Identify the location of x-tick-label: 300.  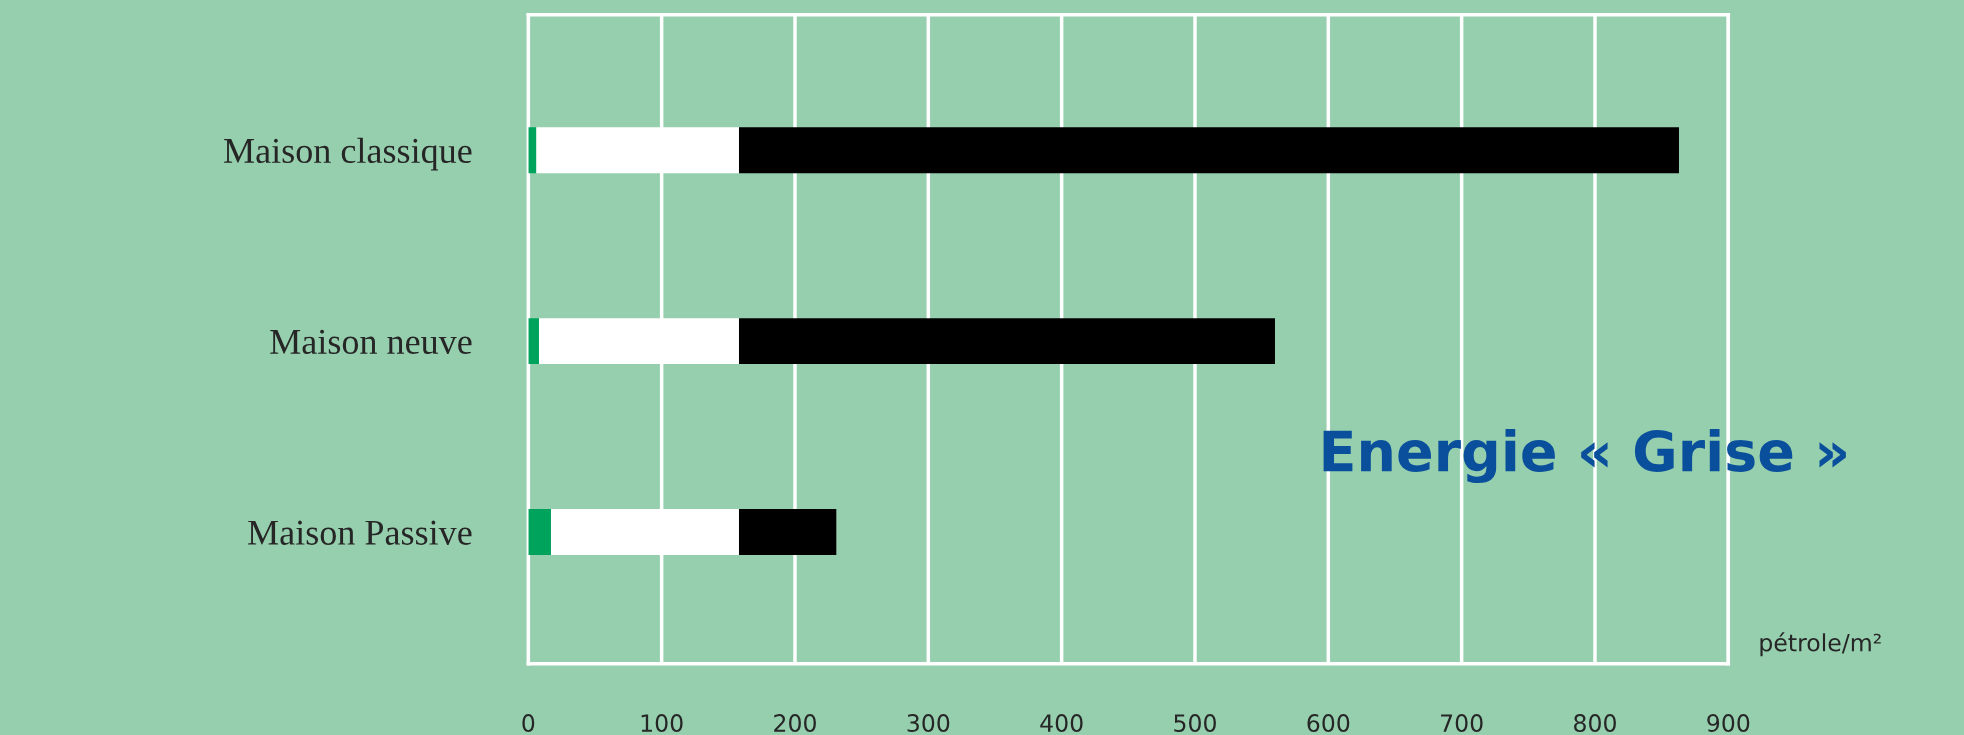
(928, 723).